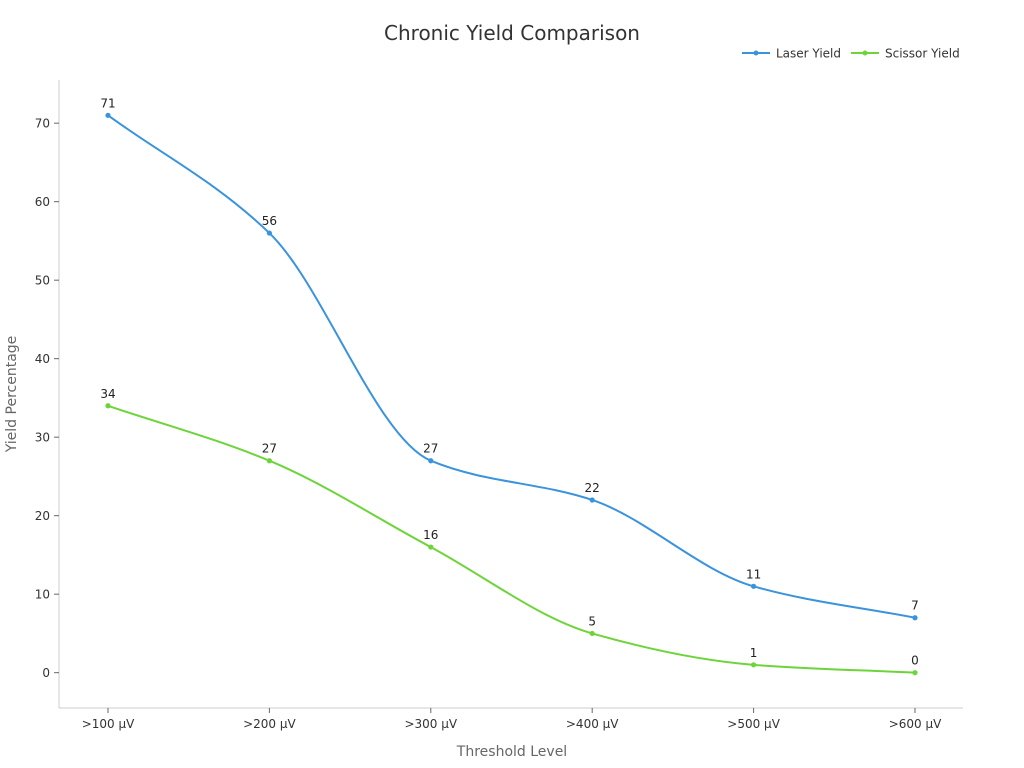 This screenshot has width=1024, height=768. What do you see at coordinates (756, 53) in the screenshot?
I see `legend-marker-laser-yield` at bounding box center [756, 53].